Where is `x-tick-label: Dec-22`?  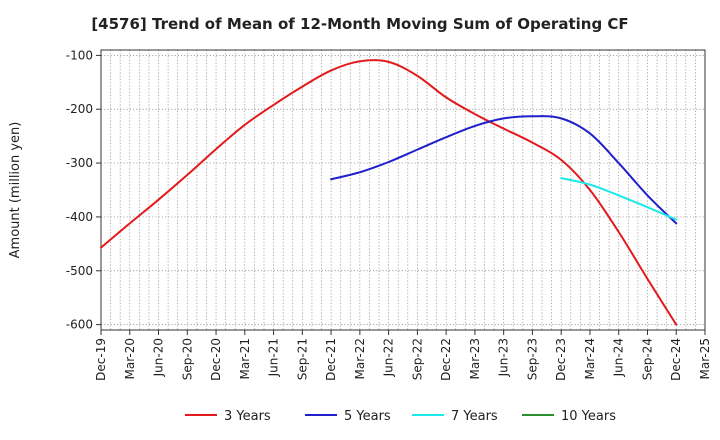 x-tick-label: Dec-22 is located at coordinates (446, 359).